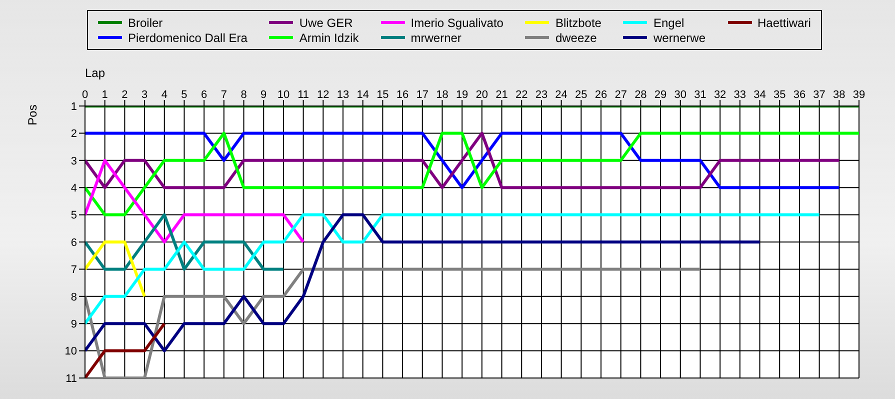  What do you see at coordinates (457, 23) in the screenshot?
I see `legend-label: Imerio Sgualivato` at bounding box center [457, 23].